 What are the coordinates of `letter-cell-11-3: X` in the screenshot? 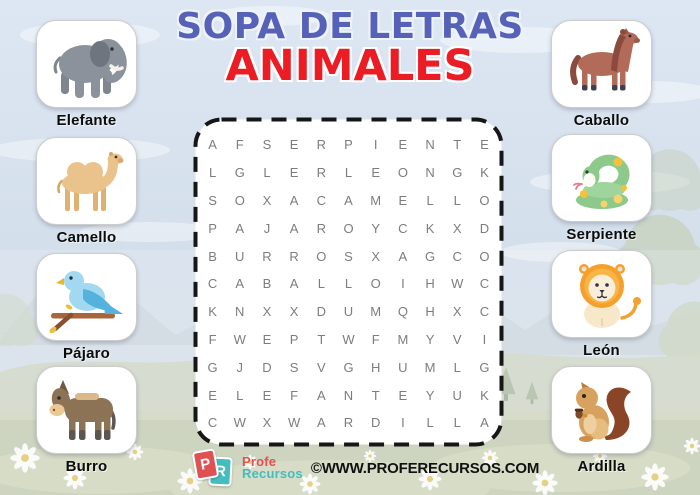 It's located at (267, 423).